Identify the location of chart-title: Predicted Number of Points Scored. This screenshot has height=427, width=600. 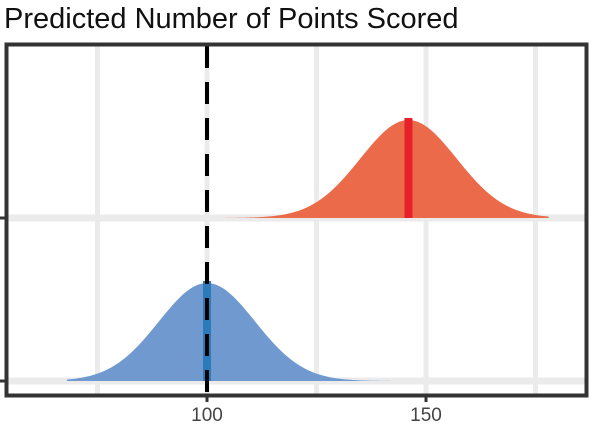
(231, 19).